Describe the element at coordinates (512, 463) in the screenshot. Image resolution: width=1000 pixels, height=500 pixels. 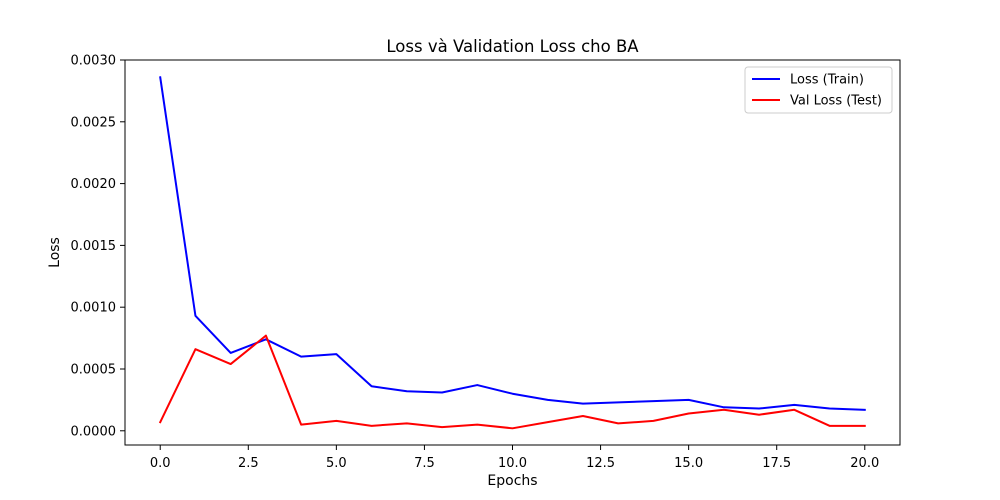
I see `x-tick-label: 10.0` at that location.